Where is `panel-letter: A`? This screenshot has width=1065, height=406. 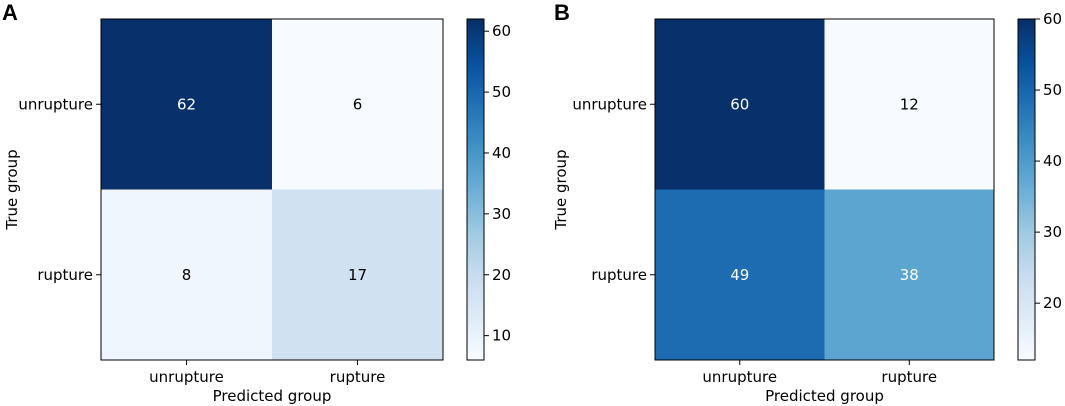 panel-letter: A is located at coordinates (10, 12).